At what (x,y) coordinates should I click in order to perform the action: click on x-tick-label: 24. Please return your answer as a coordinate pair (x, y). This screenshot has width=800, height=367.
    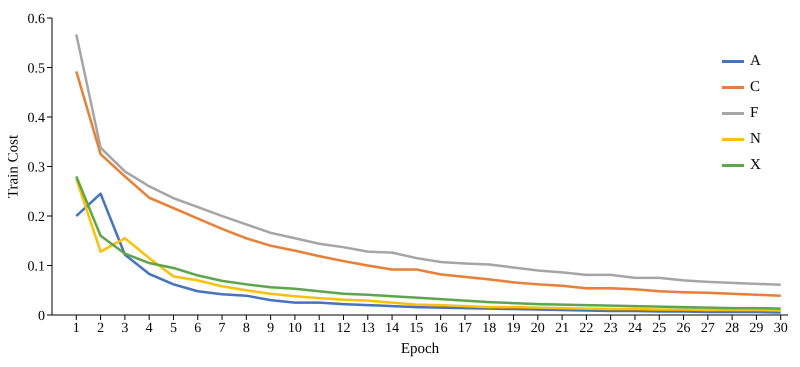
    Looking at the image, I should click on (635, 328).